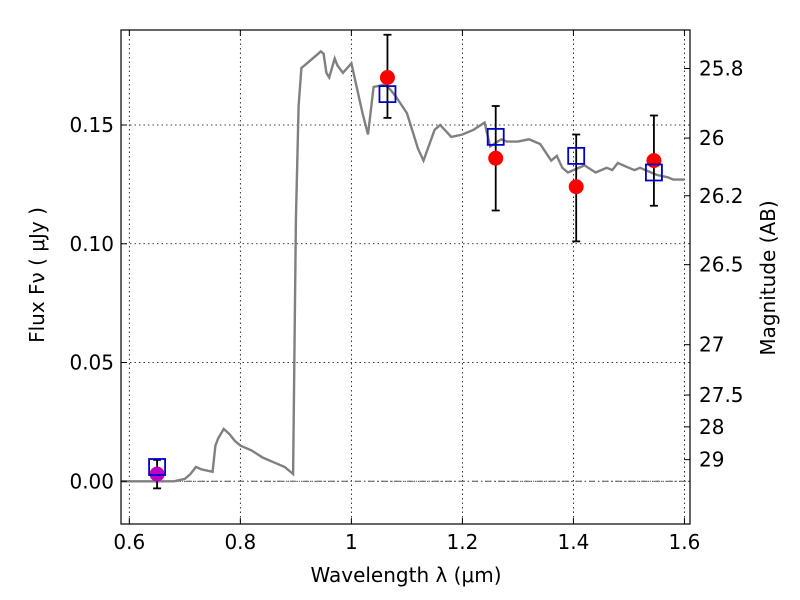 The width and height of the screenshot is (800, 600). What do you see at coordinates (91, 481) in the screenshot?
I see `y-tick-label: 0.00` at bounding box center [91, 481].